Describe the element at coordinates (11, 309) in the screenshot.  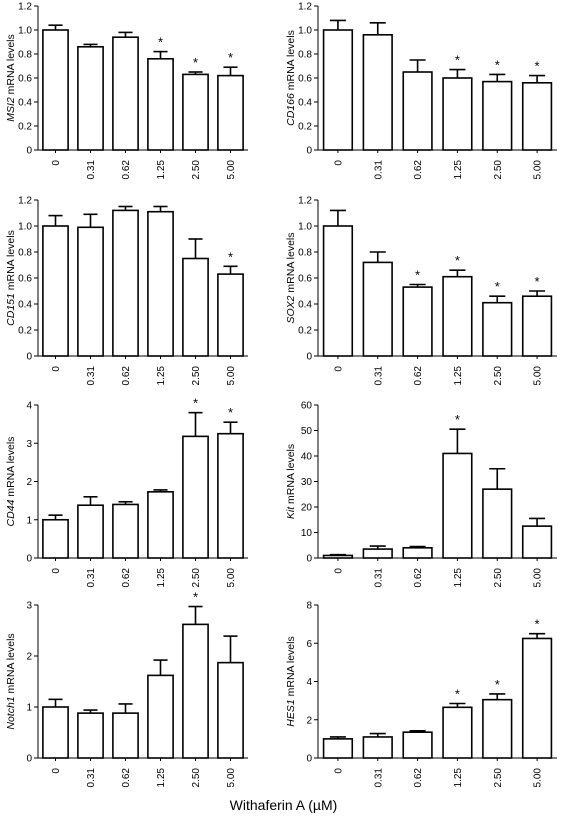
I see `y-axis-label-gene: CD151` at that location.